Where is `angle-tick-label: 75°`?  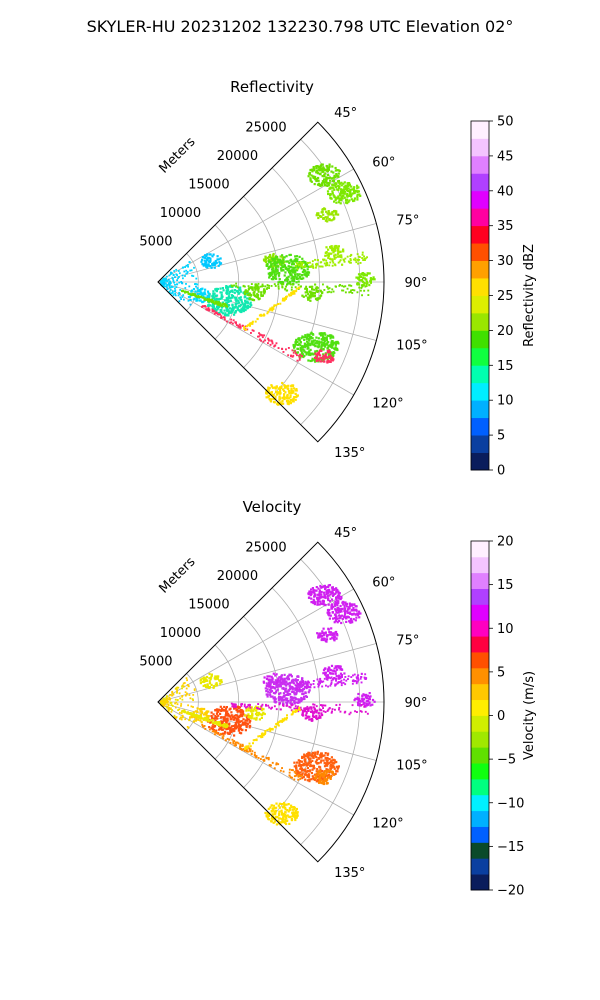 angle-tick-label: 75° is located at coordinates (407, 641).